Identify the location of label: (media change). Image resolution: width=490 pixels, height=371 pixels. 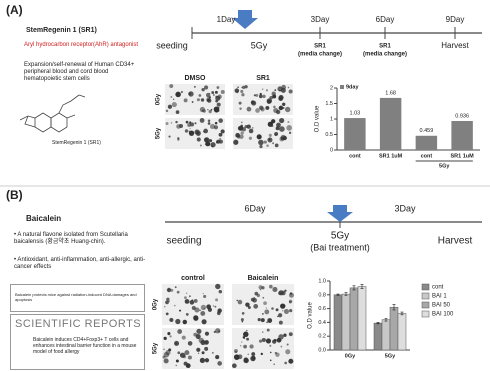
(385, 55).